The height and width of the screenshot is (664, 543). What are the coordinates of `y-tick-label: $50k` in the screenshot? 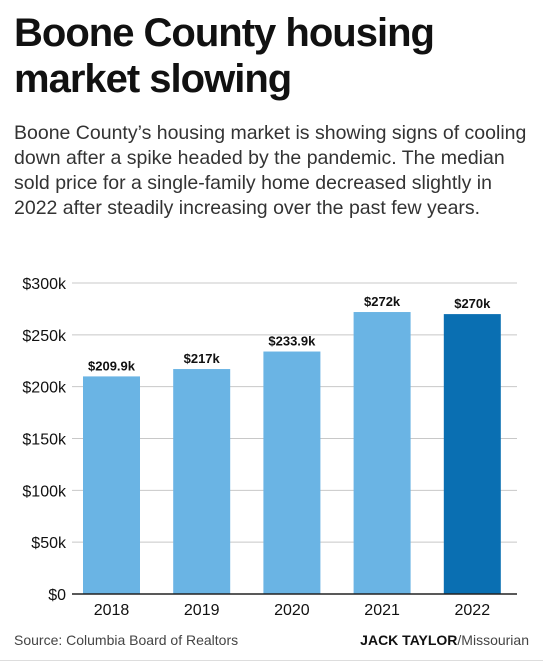 It's located at (49, 543).